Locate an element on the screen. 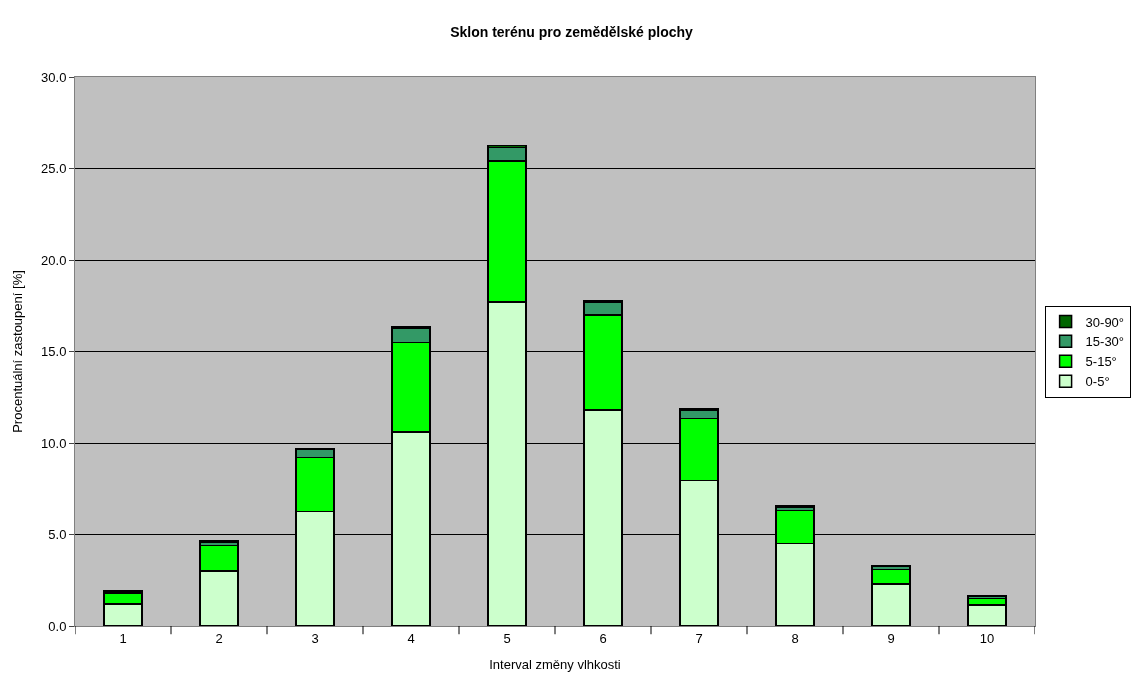 The height and width of the screenshot is (686, 1143). x-tick-label: 7 is located at coordinates (699, 638).